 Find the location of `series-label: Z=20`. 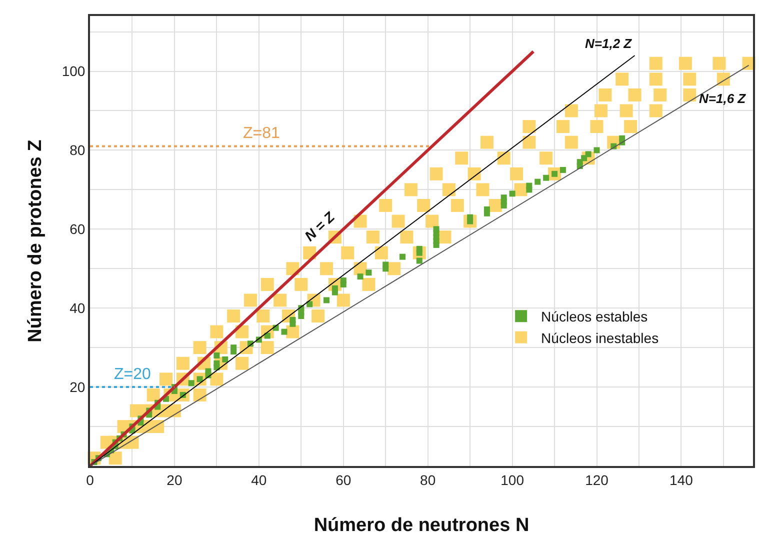

series-label: Z=20 is located at coordinates (133, 374).